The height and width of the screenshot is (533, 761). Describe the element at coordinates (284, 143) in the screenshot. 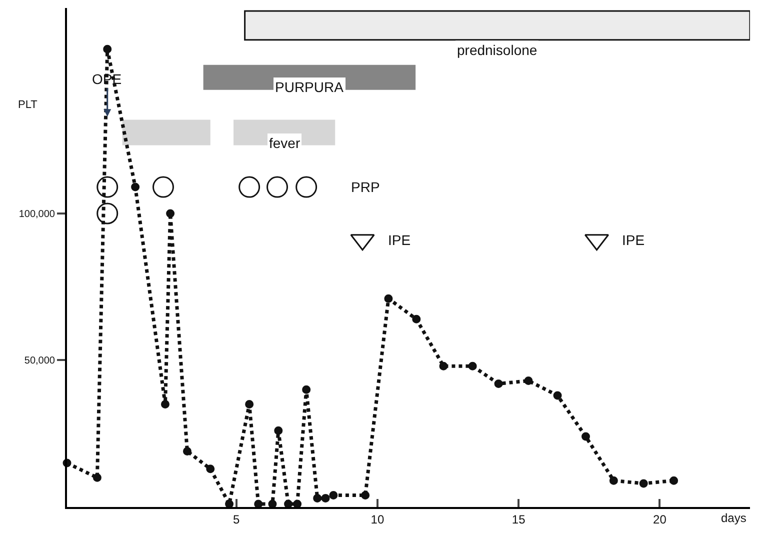

I see `band-label: fever` at that location.